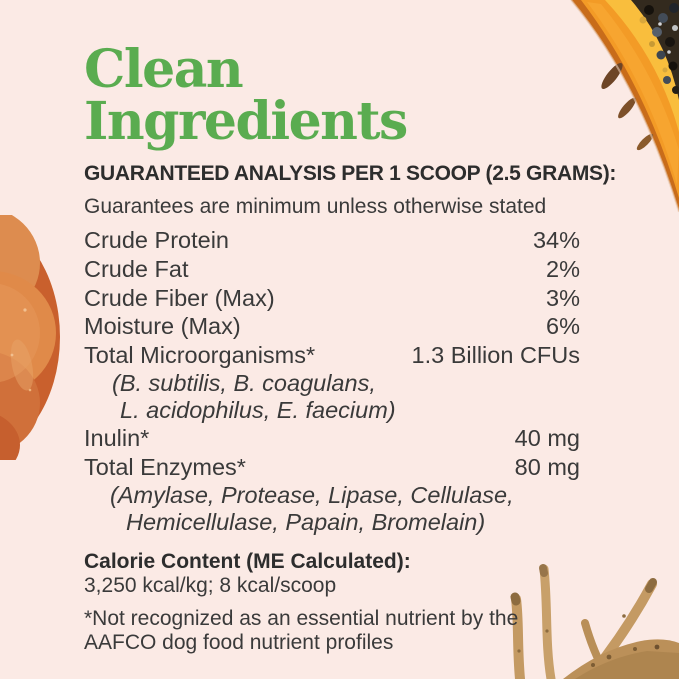 Image resolution: width=679 pixels, height=679 pixels. What do you see at coordinates (156, 240) in the screenshot?
I see `nutrient-label: Crude Protein` at bounding box center [156, 240].